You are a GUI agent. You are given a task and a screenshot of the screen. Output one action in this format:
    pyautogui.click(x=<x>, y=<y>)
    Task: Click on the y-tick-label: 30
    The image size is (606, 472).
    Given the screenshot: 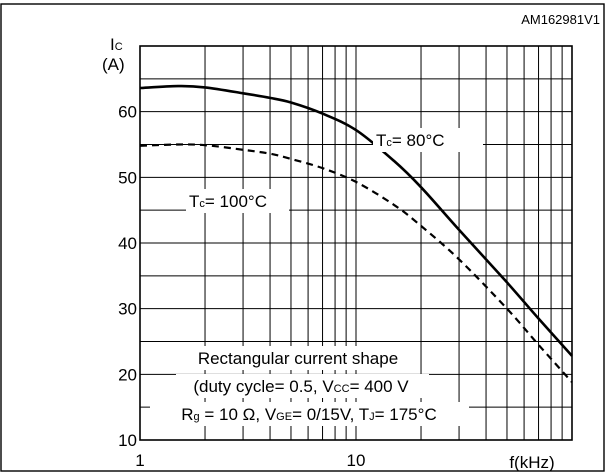 What is the action you would take?
    pyautogui.click(x=127, y=309)
    